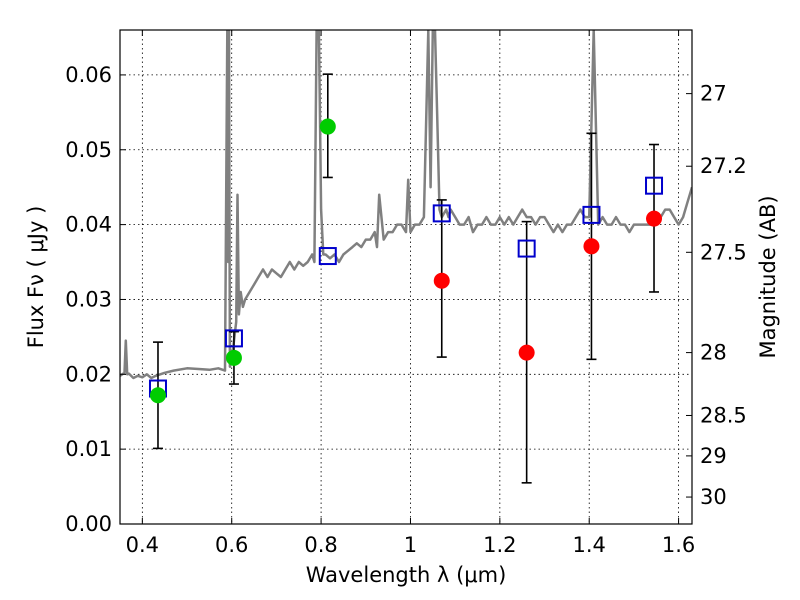 This screenshot has width=800, height=600. What do you see at coordinates (88, 150) in the screenshot?
I see `y-tick-label: 0.05` at bounding box center [88, 150].